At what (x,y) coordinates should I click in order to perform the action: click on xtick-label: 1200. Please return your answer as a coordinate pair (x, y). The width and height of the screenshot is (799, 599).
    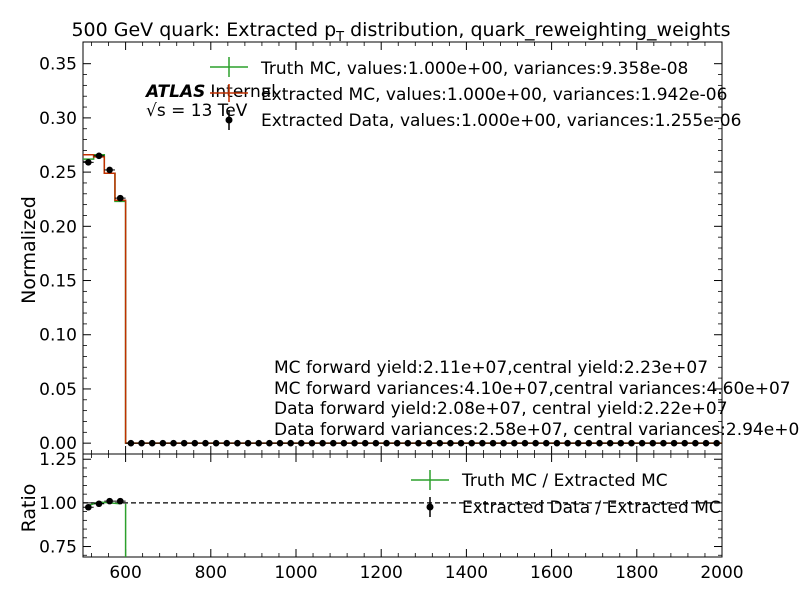
    Looking at the image, I should click on (381, 573).